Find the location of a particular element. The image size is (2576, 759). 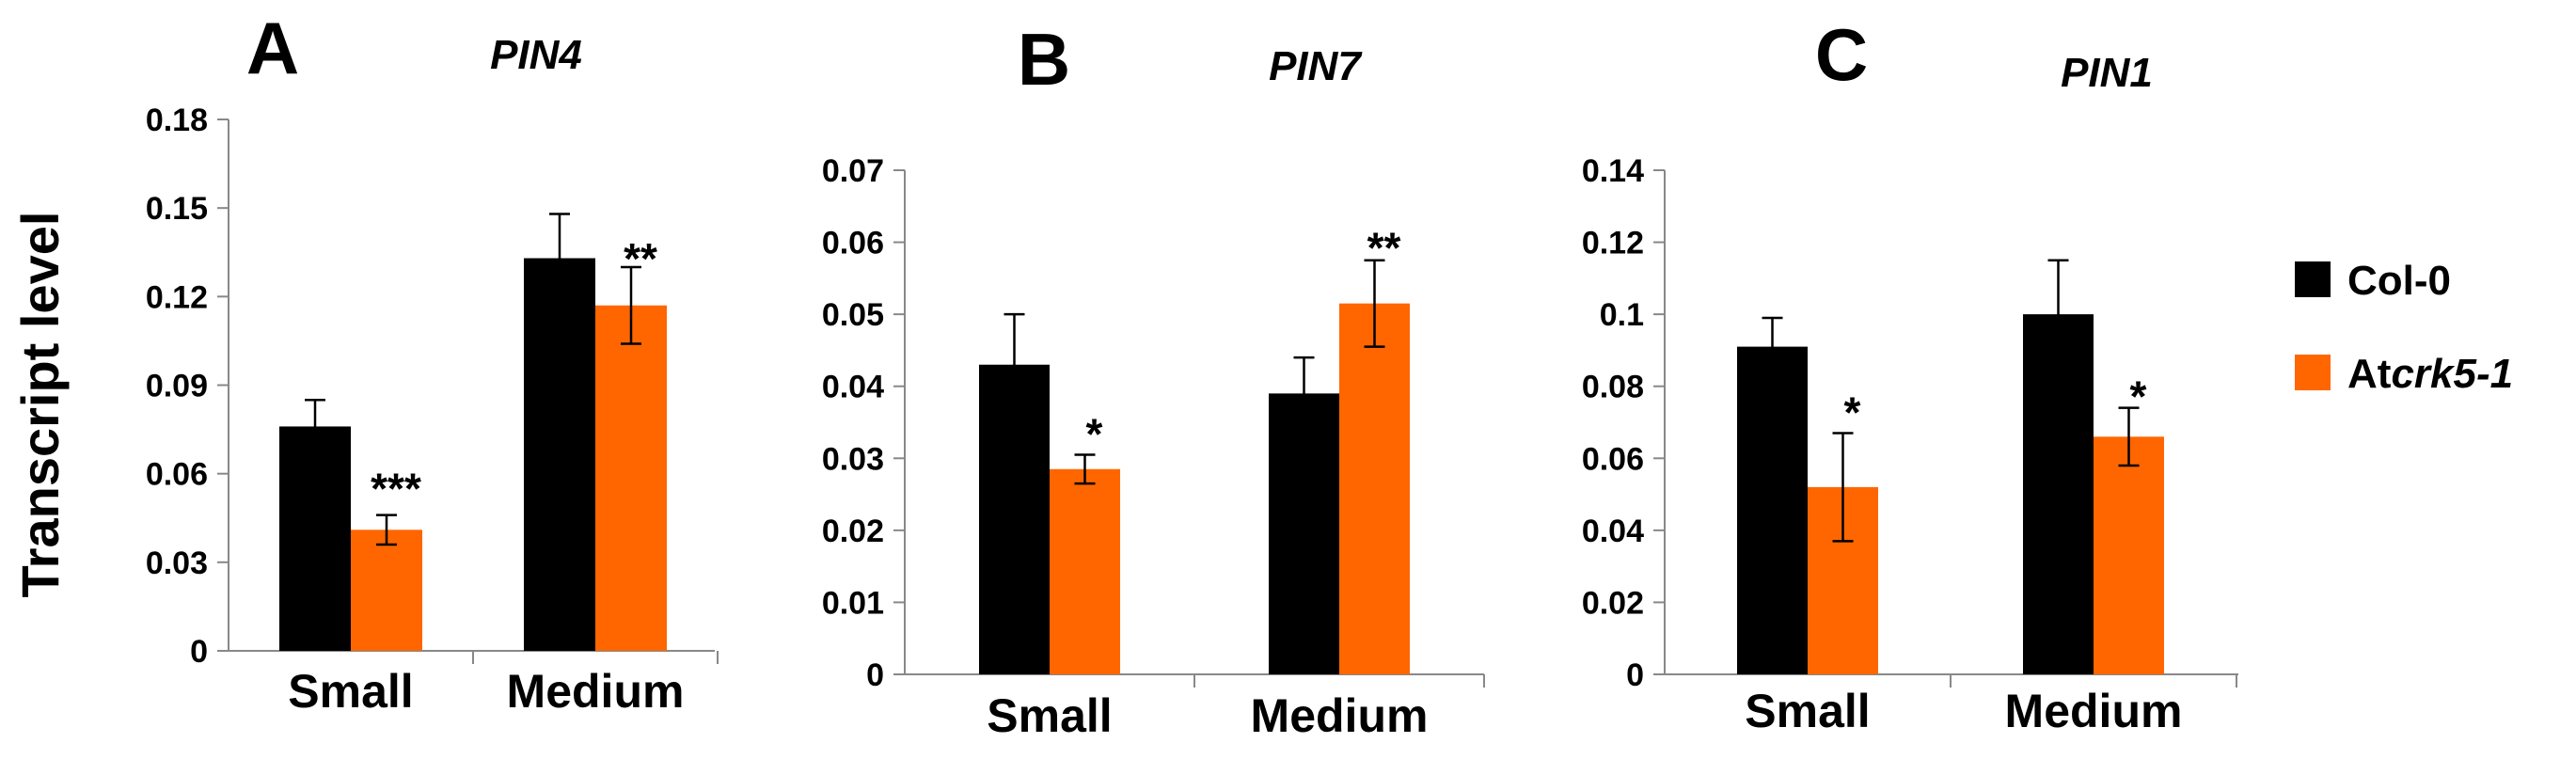

y-tick-label: 0.07 is located at coordinates (853, 171).